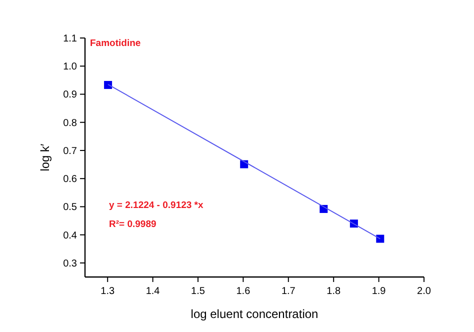 The height and width of the screenshot is (332, 474). Describe the element at coordinates (70, 236) in the screenshot. I see `y-tick-label: 0.4` at that location.